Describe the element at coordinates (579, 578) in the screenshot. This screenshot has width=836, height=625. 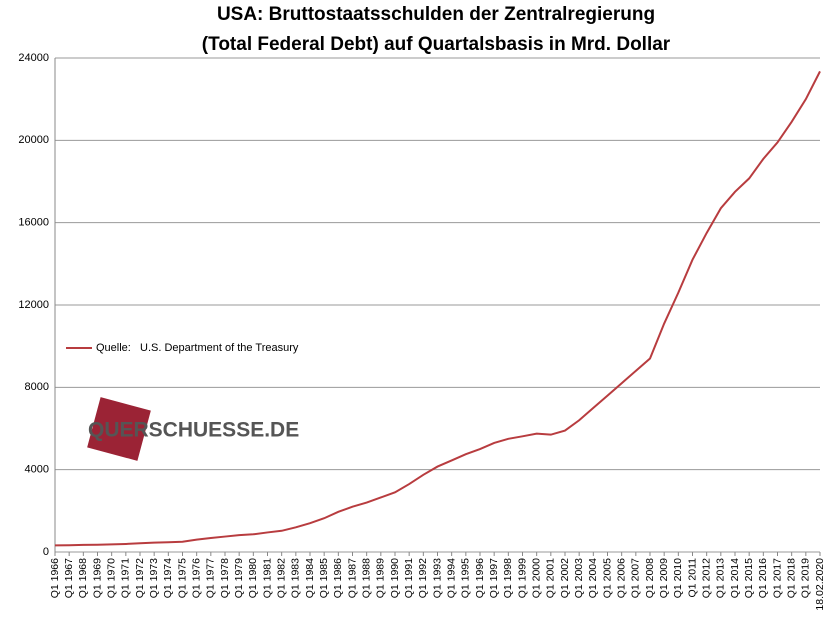
I see `x-tick-label: Q1 2003` at that location.